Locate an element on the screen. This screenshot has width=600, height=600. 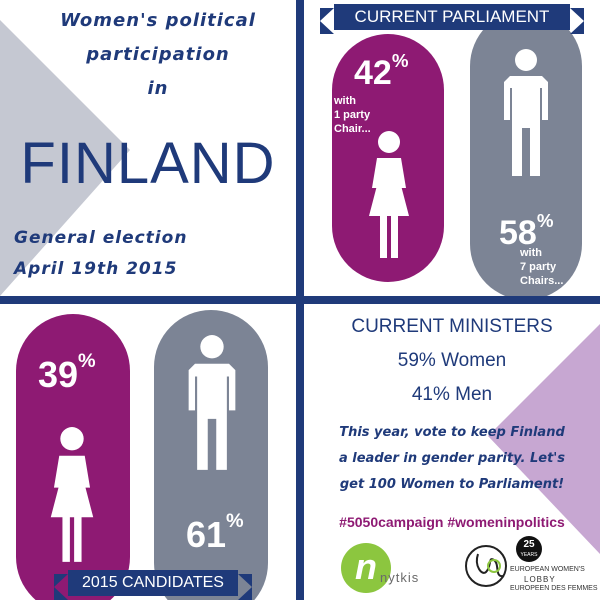
title-line-1: Women's political is located at coordinates (158, 20).